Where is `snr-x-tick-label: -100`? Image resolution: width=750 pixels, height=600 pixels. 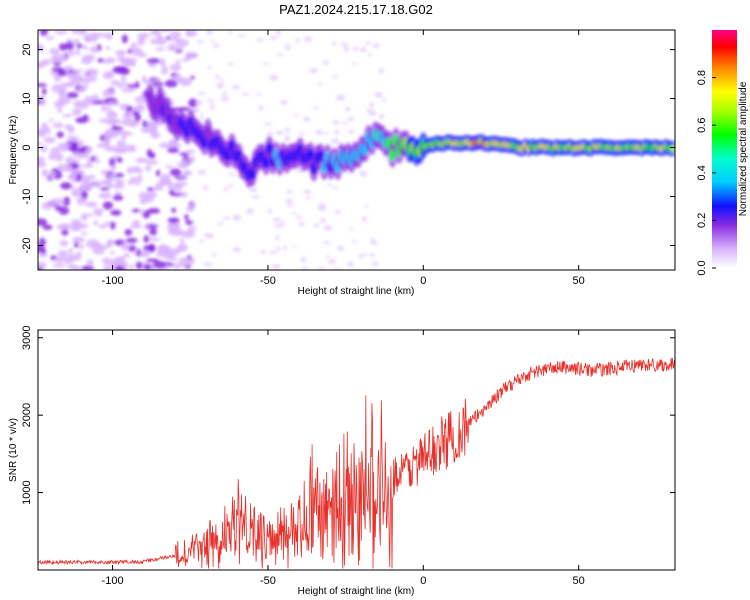 snr-x-tick-label: -100 is located at coordinates (113, 581).